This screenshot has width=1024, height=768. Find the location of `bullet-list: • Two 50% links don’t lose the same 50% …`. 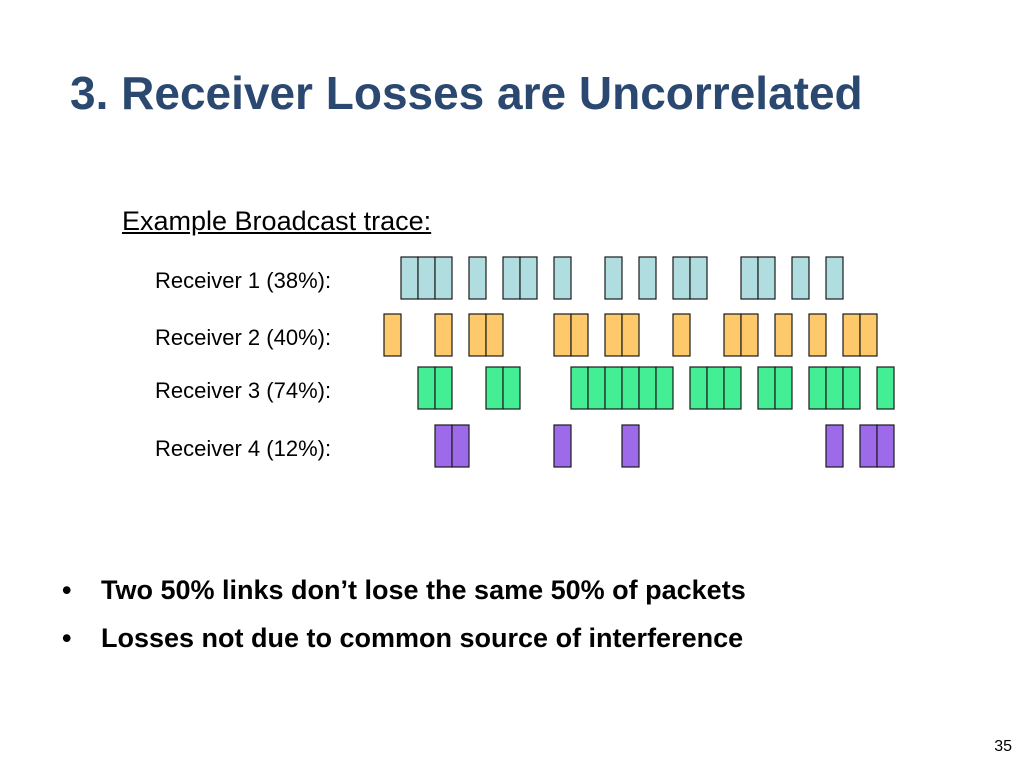

bullet-list: • Two 50% links don’t lose the same 50% … is located at coordinates (373, 620).